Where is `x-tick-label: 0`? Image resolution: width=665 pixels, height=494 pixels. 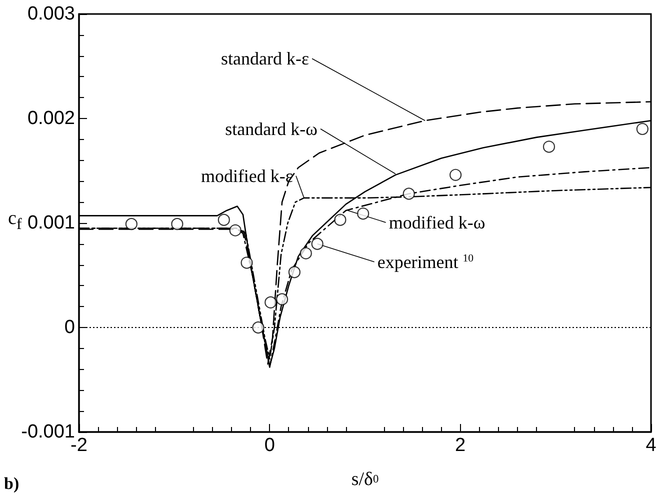
x-tick-label: 0 is located at coordinates (269, 445).